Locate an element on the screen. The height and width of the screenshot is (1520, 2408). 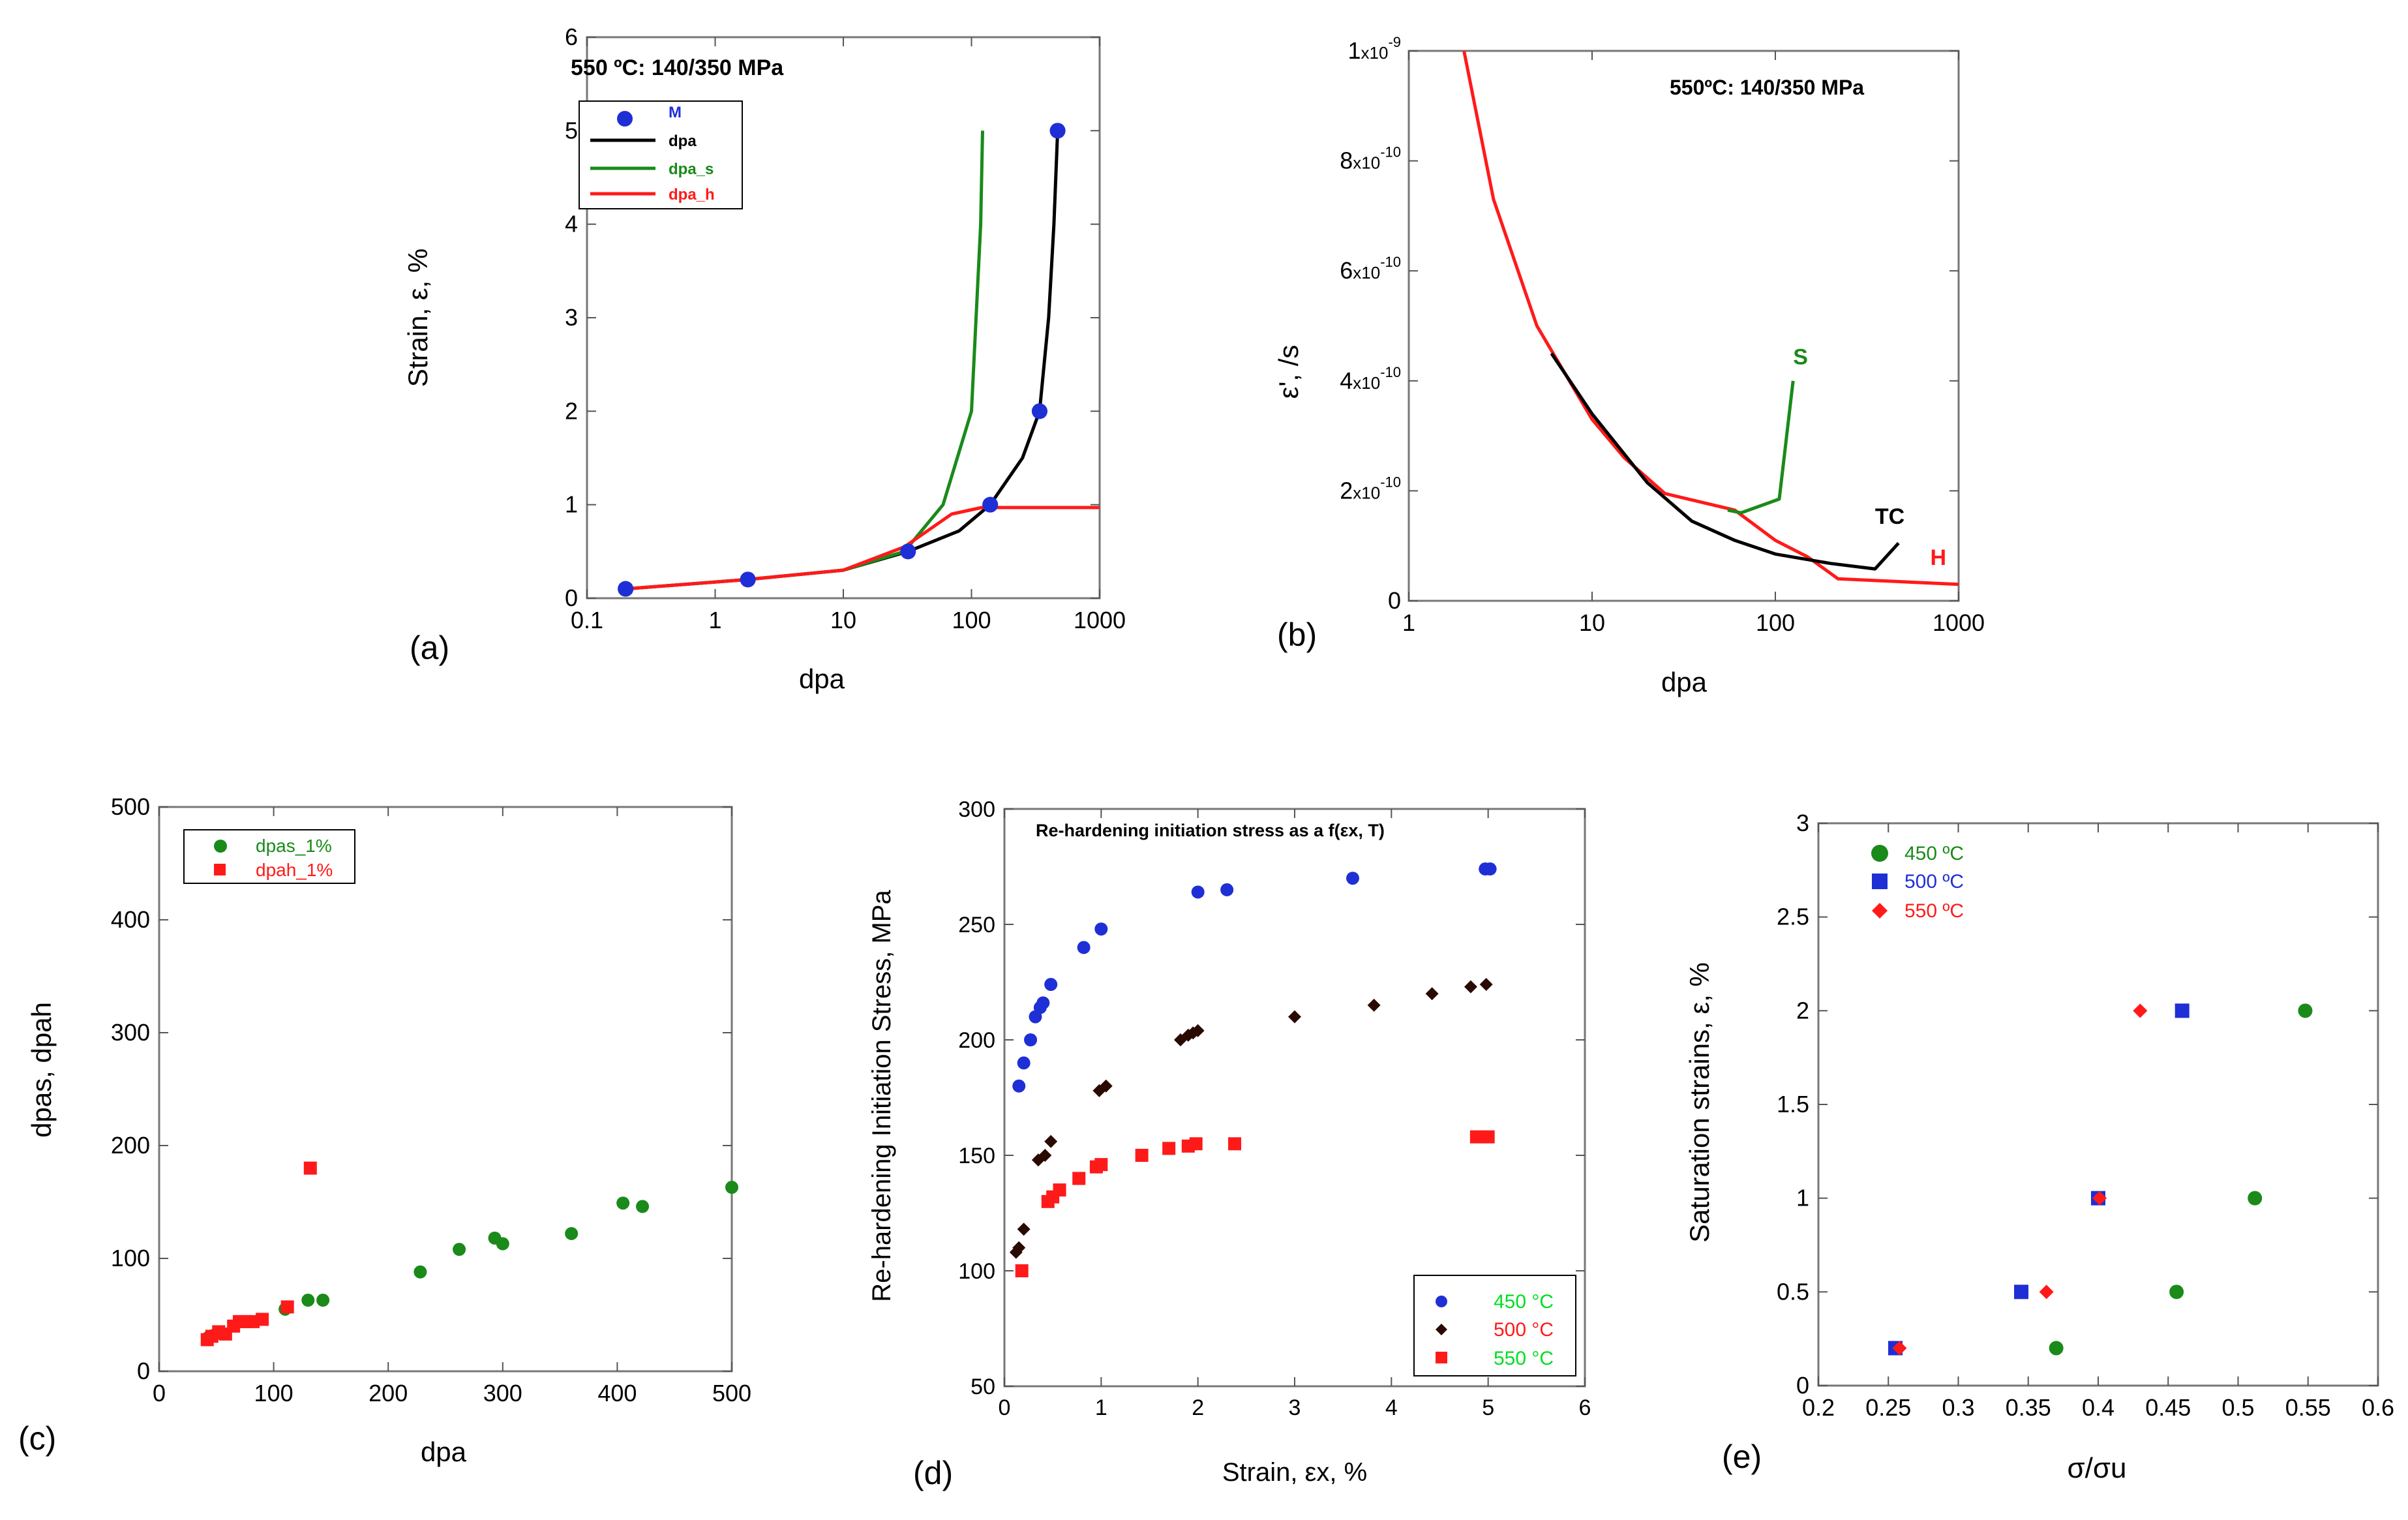
legend-c: dpas_1% dpah_1% is located at coordinates (269, 856).